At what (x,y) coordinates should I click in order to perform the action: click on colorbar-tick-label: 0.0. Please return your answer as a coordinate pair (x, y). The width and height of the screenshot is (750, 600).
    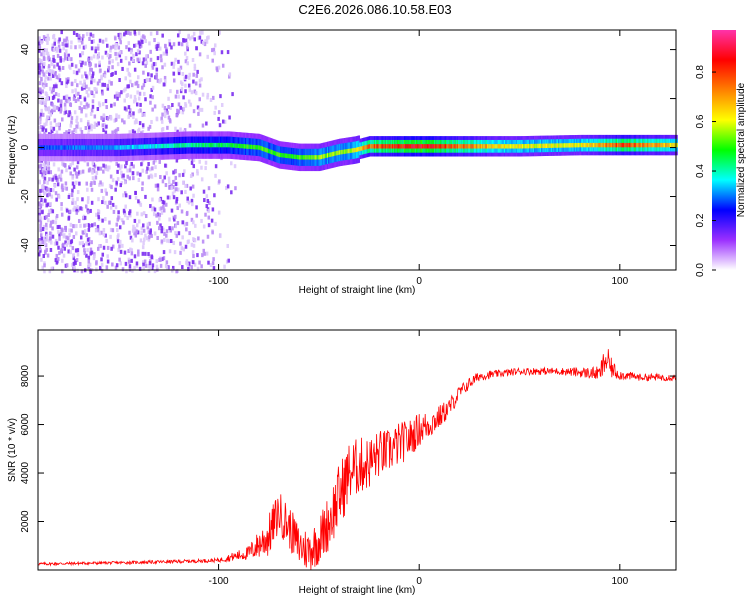
    Looking at the image, I should click on (700, 270).